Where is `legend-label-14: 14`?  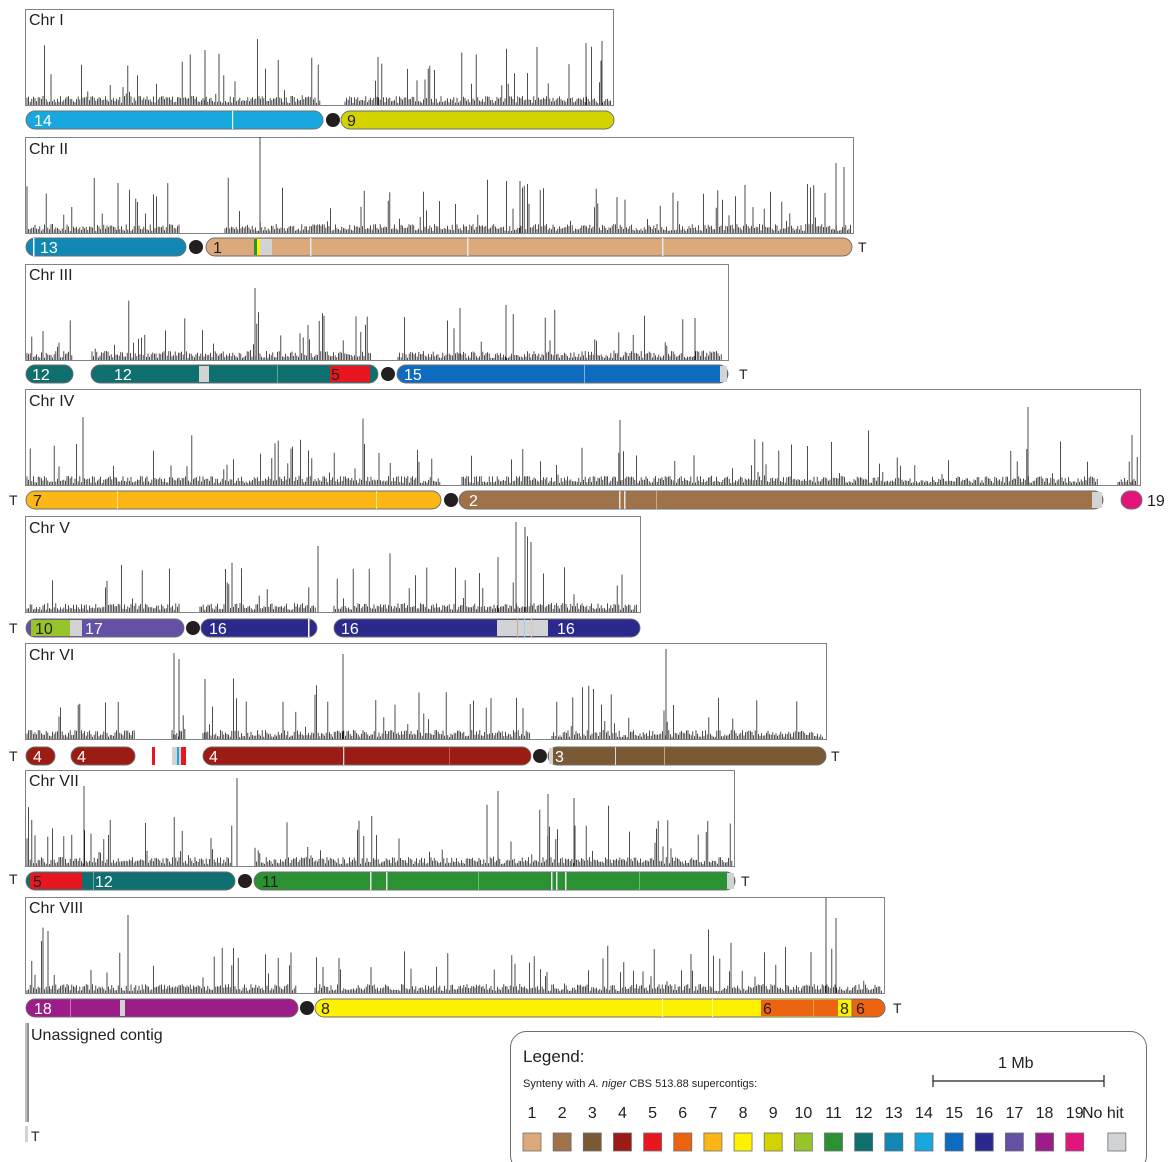
legend-label-14: 14 is located at coordinates (924, 1113).